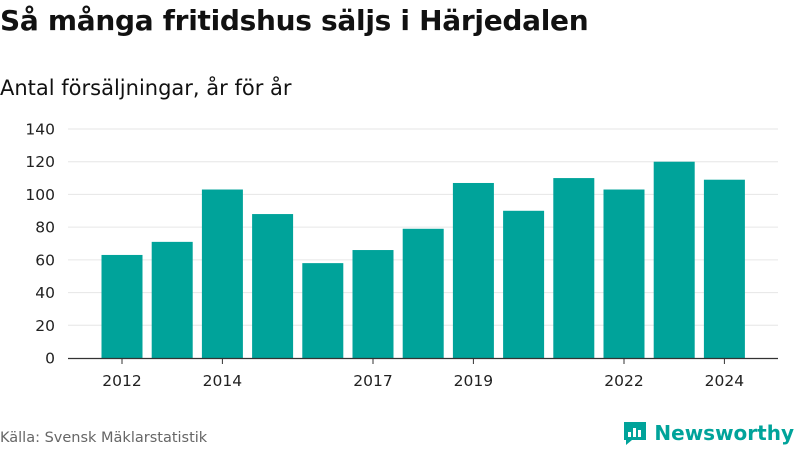 The height and width of the screenshot is (450, 800). What do you see at coordinates (635, 433) in the screenshot?
I see `newsworthy-logo-icon` at bounding box center [635, 433].